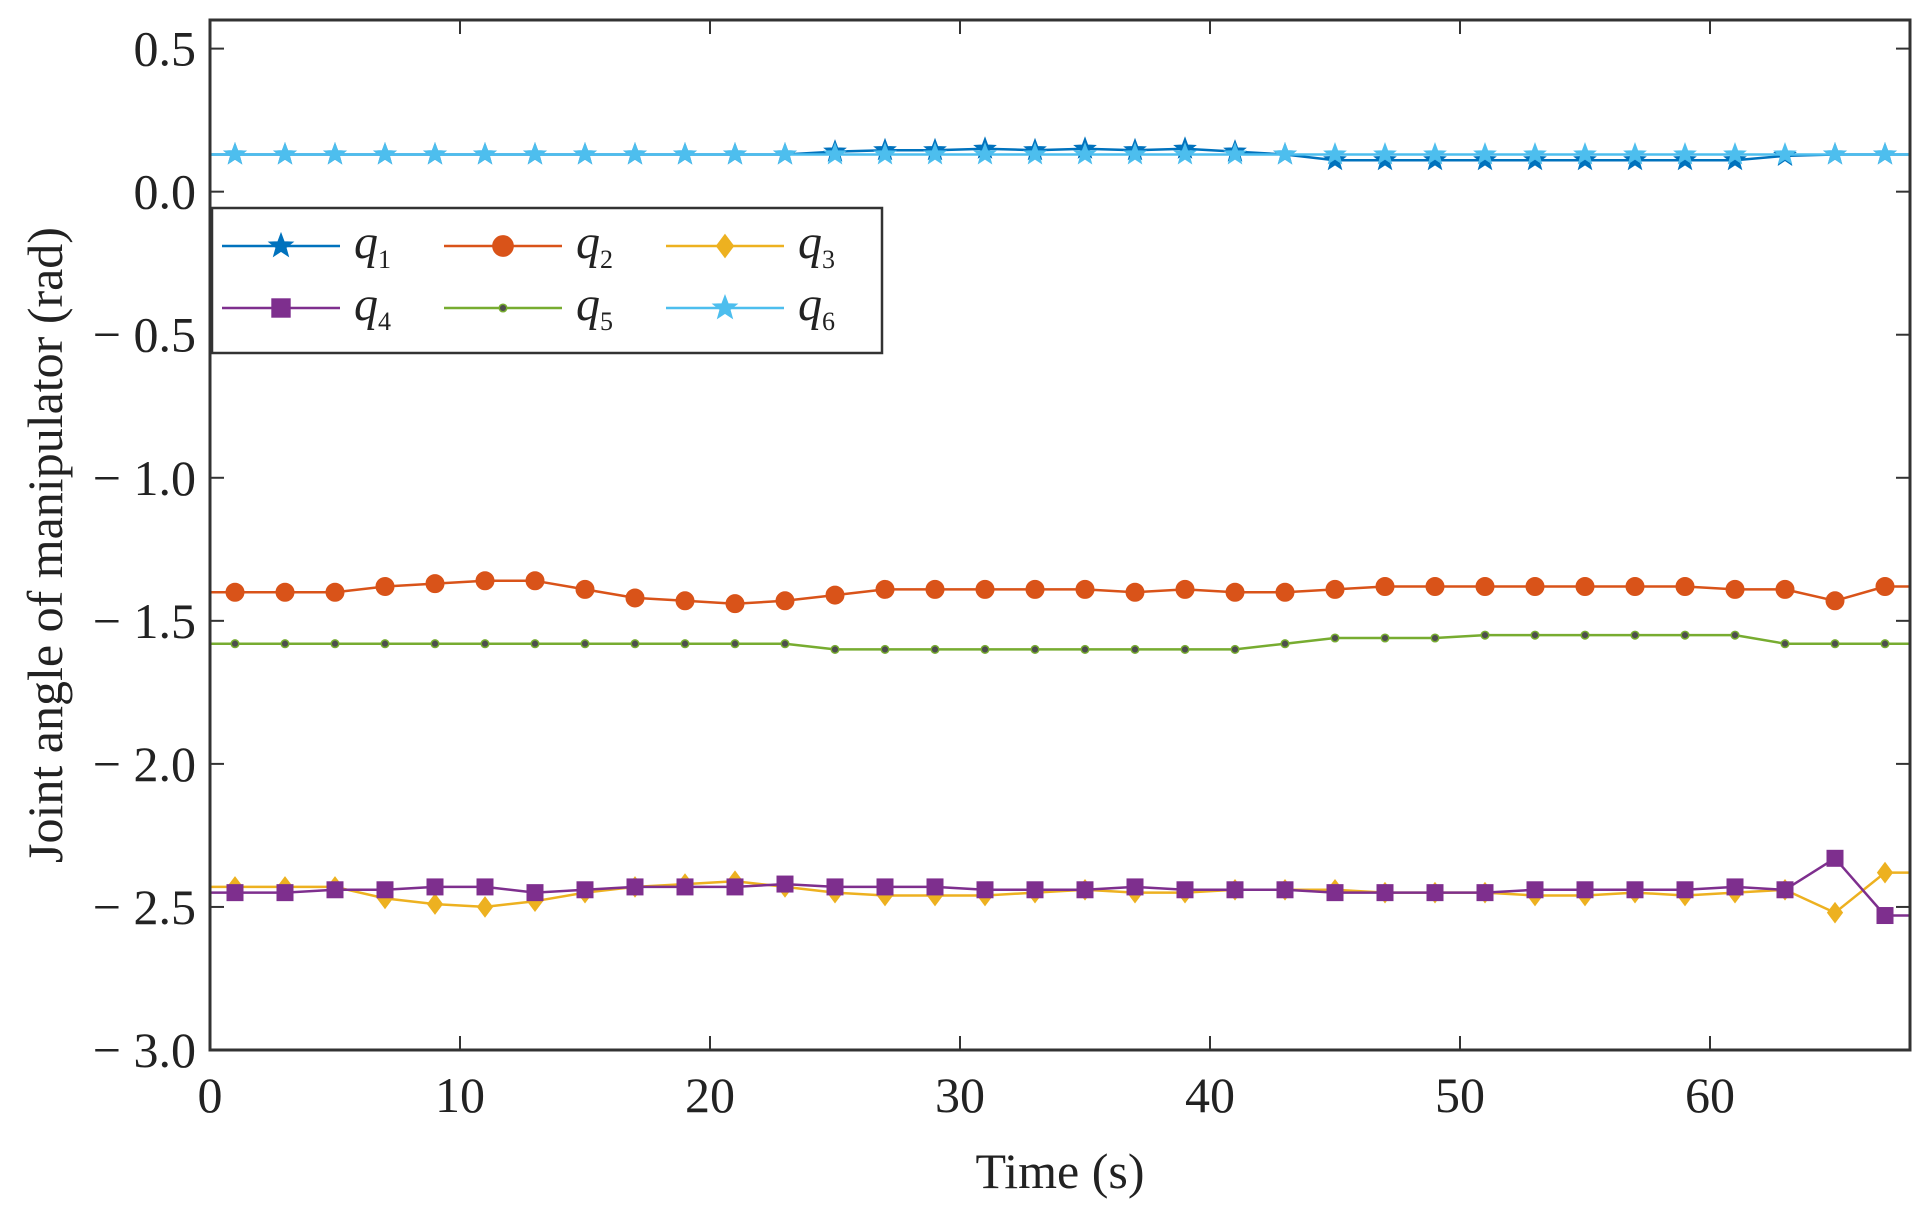  What do you see at coordinates (1060, 887) in the screenshot?
I see `series-q4` at bounding box center [1060, 887].